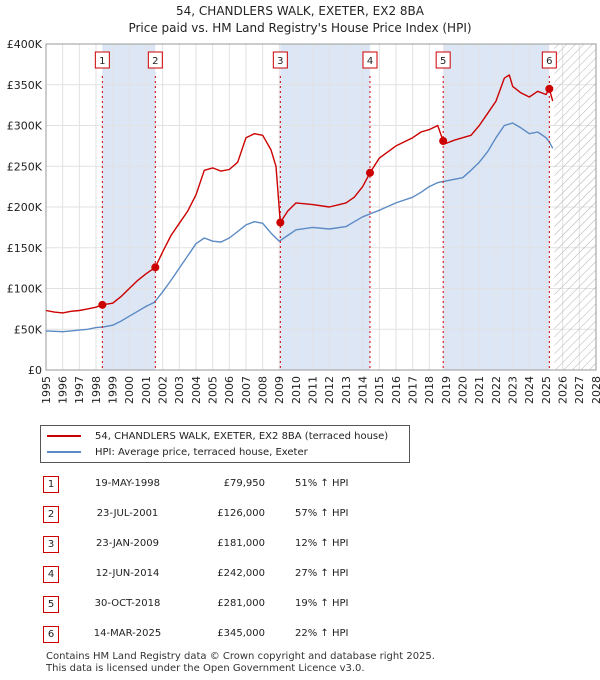  I want to click on x-tick-label: 1998, so click(96, 390).